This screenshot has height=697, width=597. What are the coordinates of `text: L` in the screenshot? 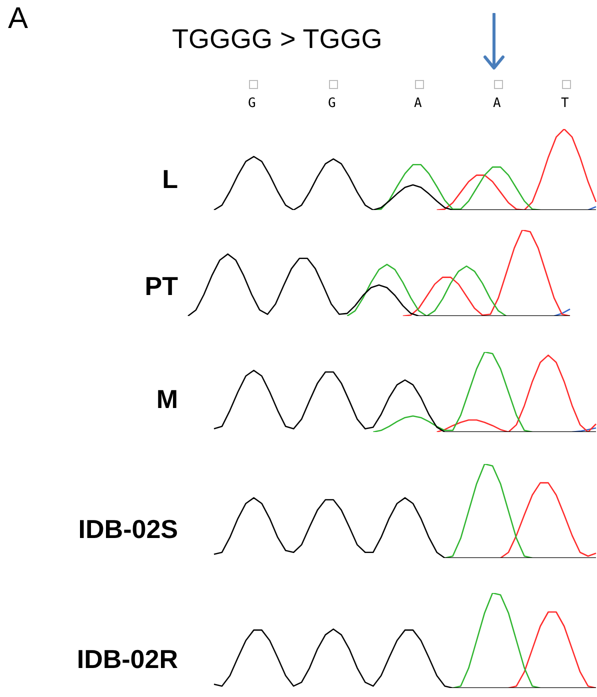 It's located at (170, 179).